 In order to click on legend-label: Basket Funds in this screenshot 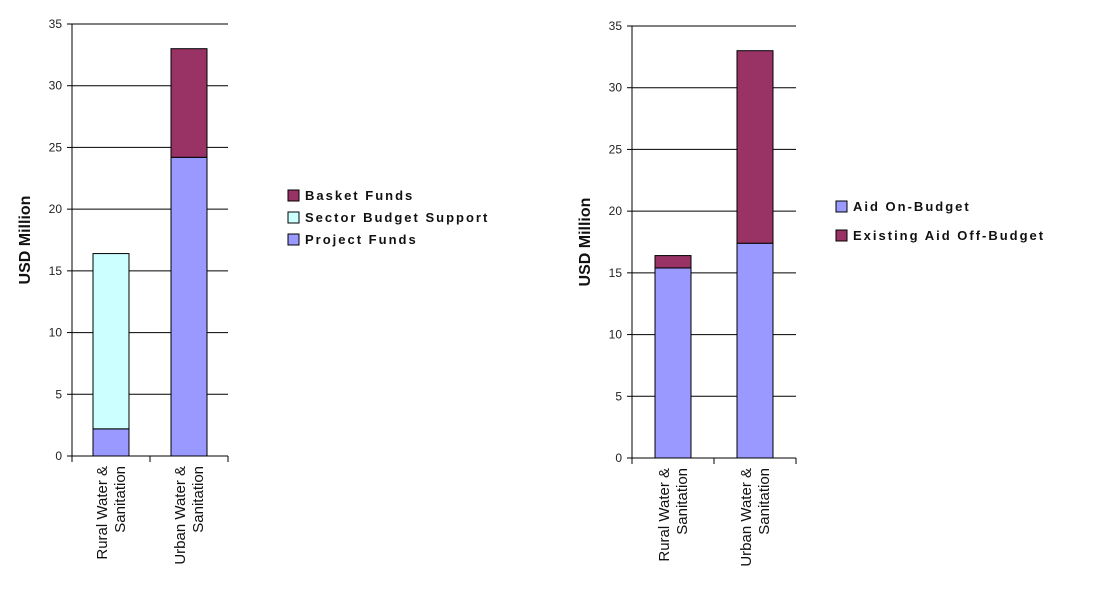, I will do `click(359, 195)`.